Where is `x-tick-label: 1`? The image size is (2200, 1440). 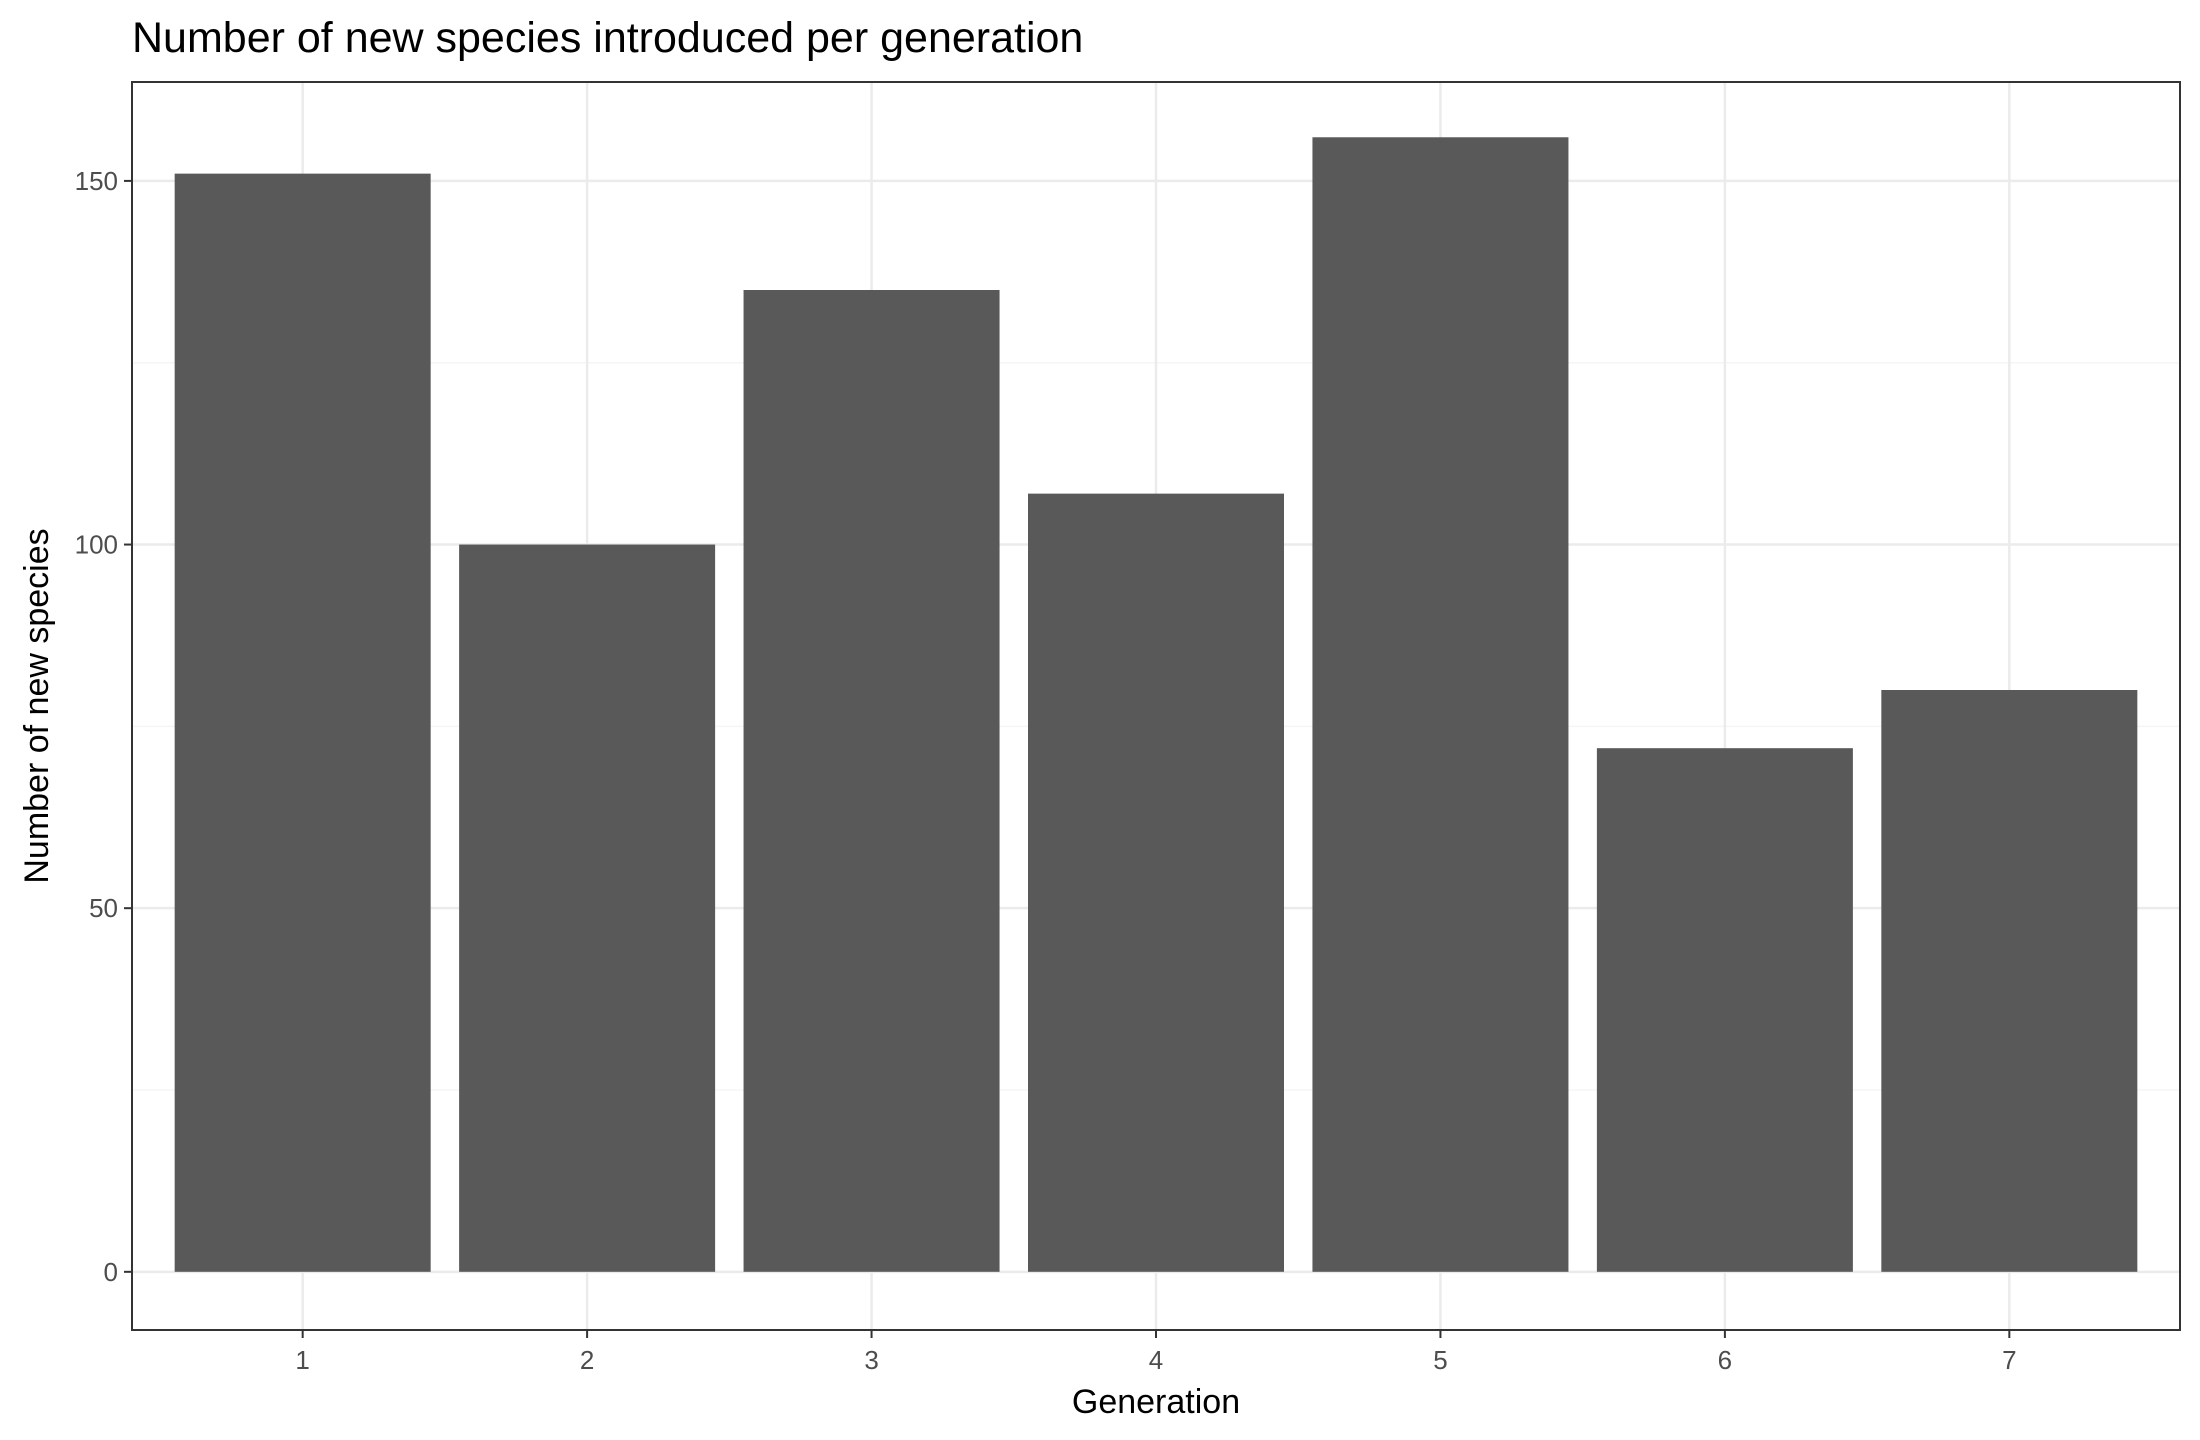 x-tick-label: 1 is located at coordinates (302, 1360).